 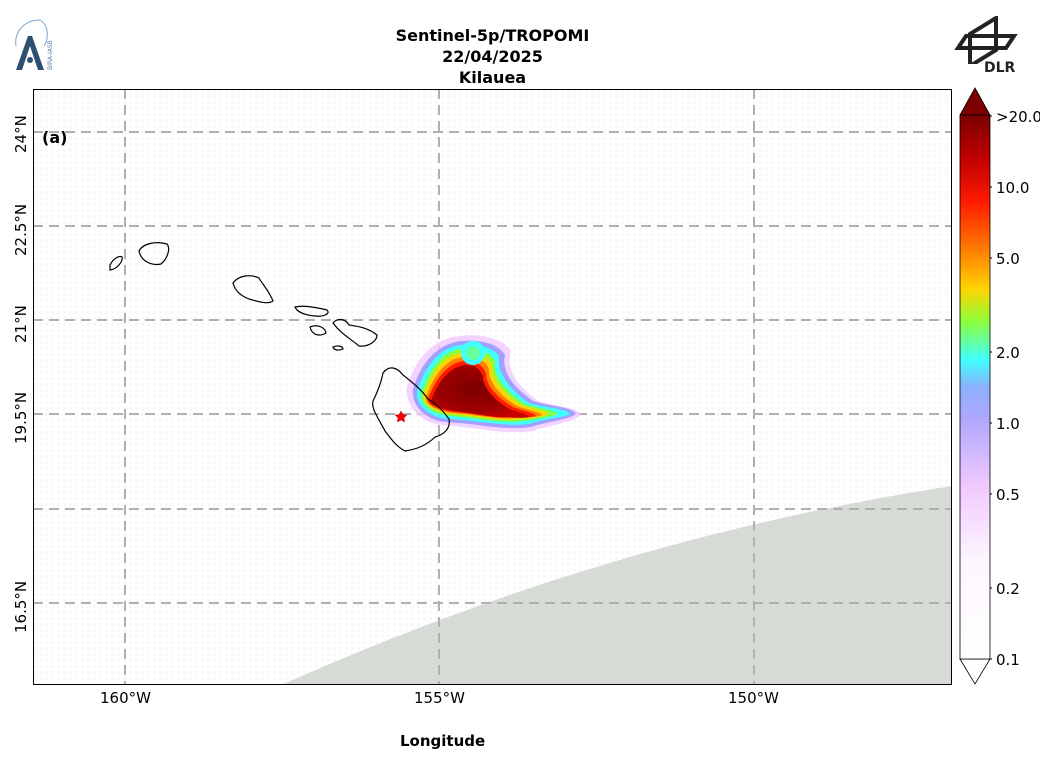 I want to click on colorbar-tick-0-5: 0.5, so click(x=1008, y=495).